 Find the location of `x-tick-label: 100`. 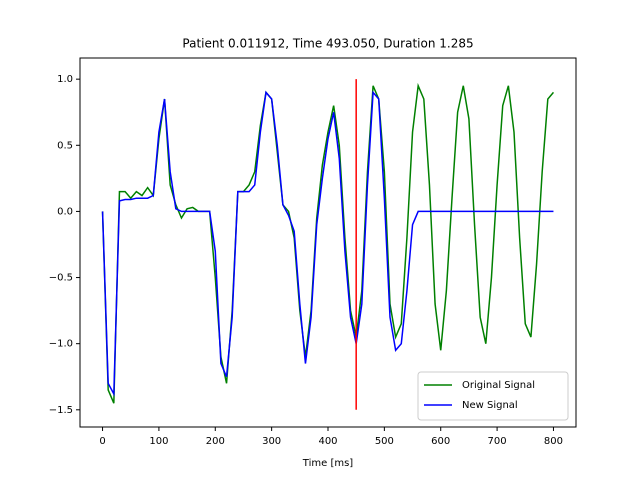

x-tick-label: 100 is located at coordinates (158, 441).